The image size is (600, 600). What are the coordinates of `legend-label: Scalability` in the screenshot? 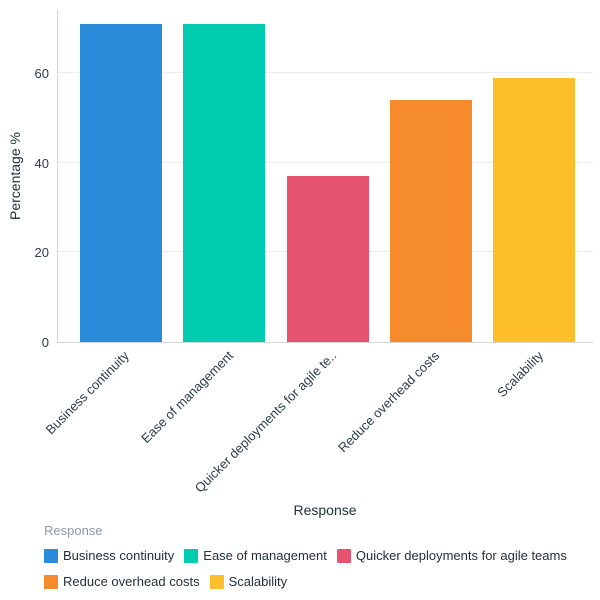 It's located at (258, 581).